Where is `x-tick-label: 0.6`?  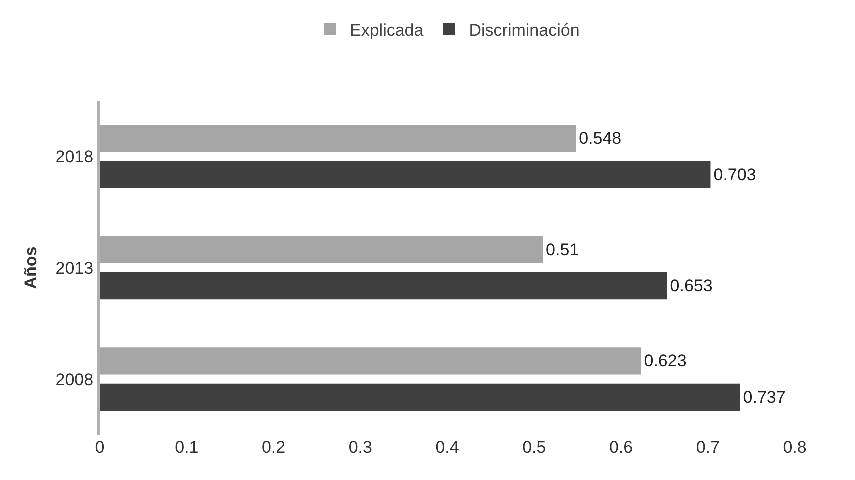 x-tick-label: 0.6 is located at coordinates (621, 447).